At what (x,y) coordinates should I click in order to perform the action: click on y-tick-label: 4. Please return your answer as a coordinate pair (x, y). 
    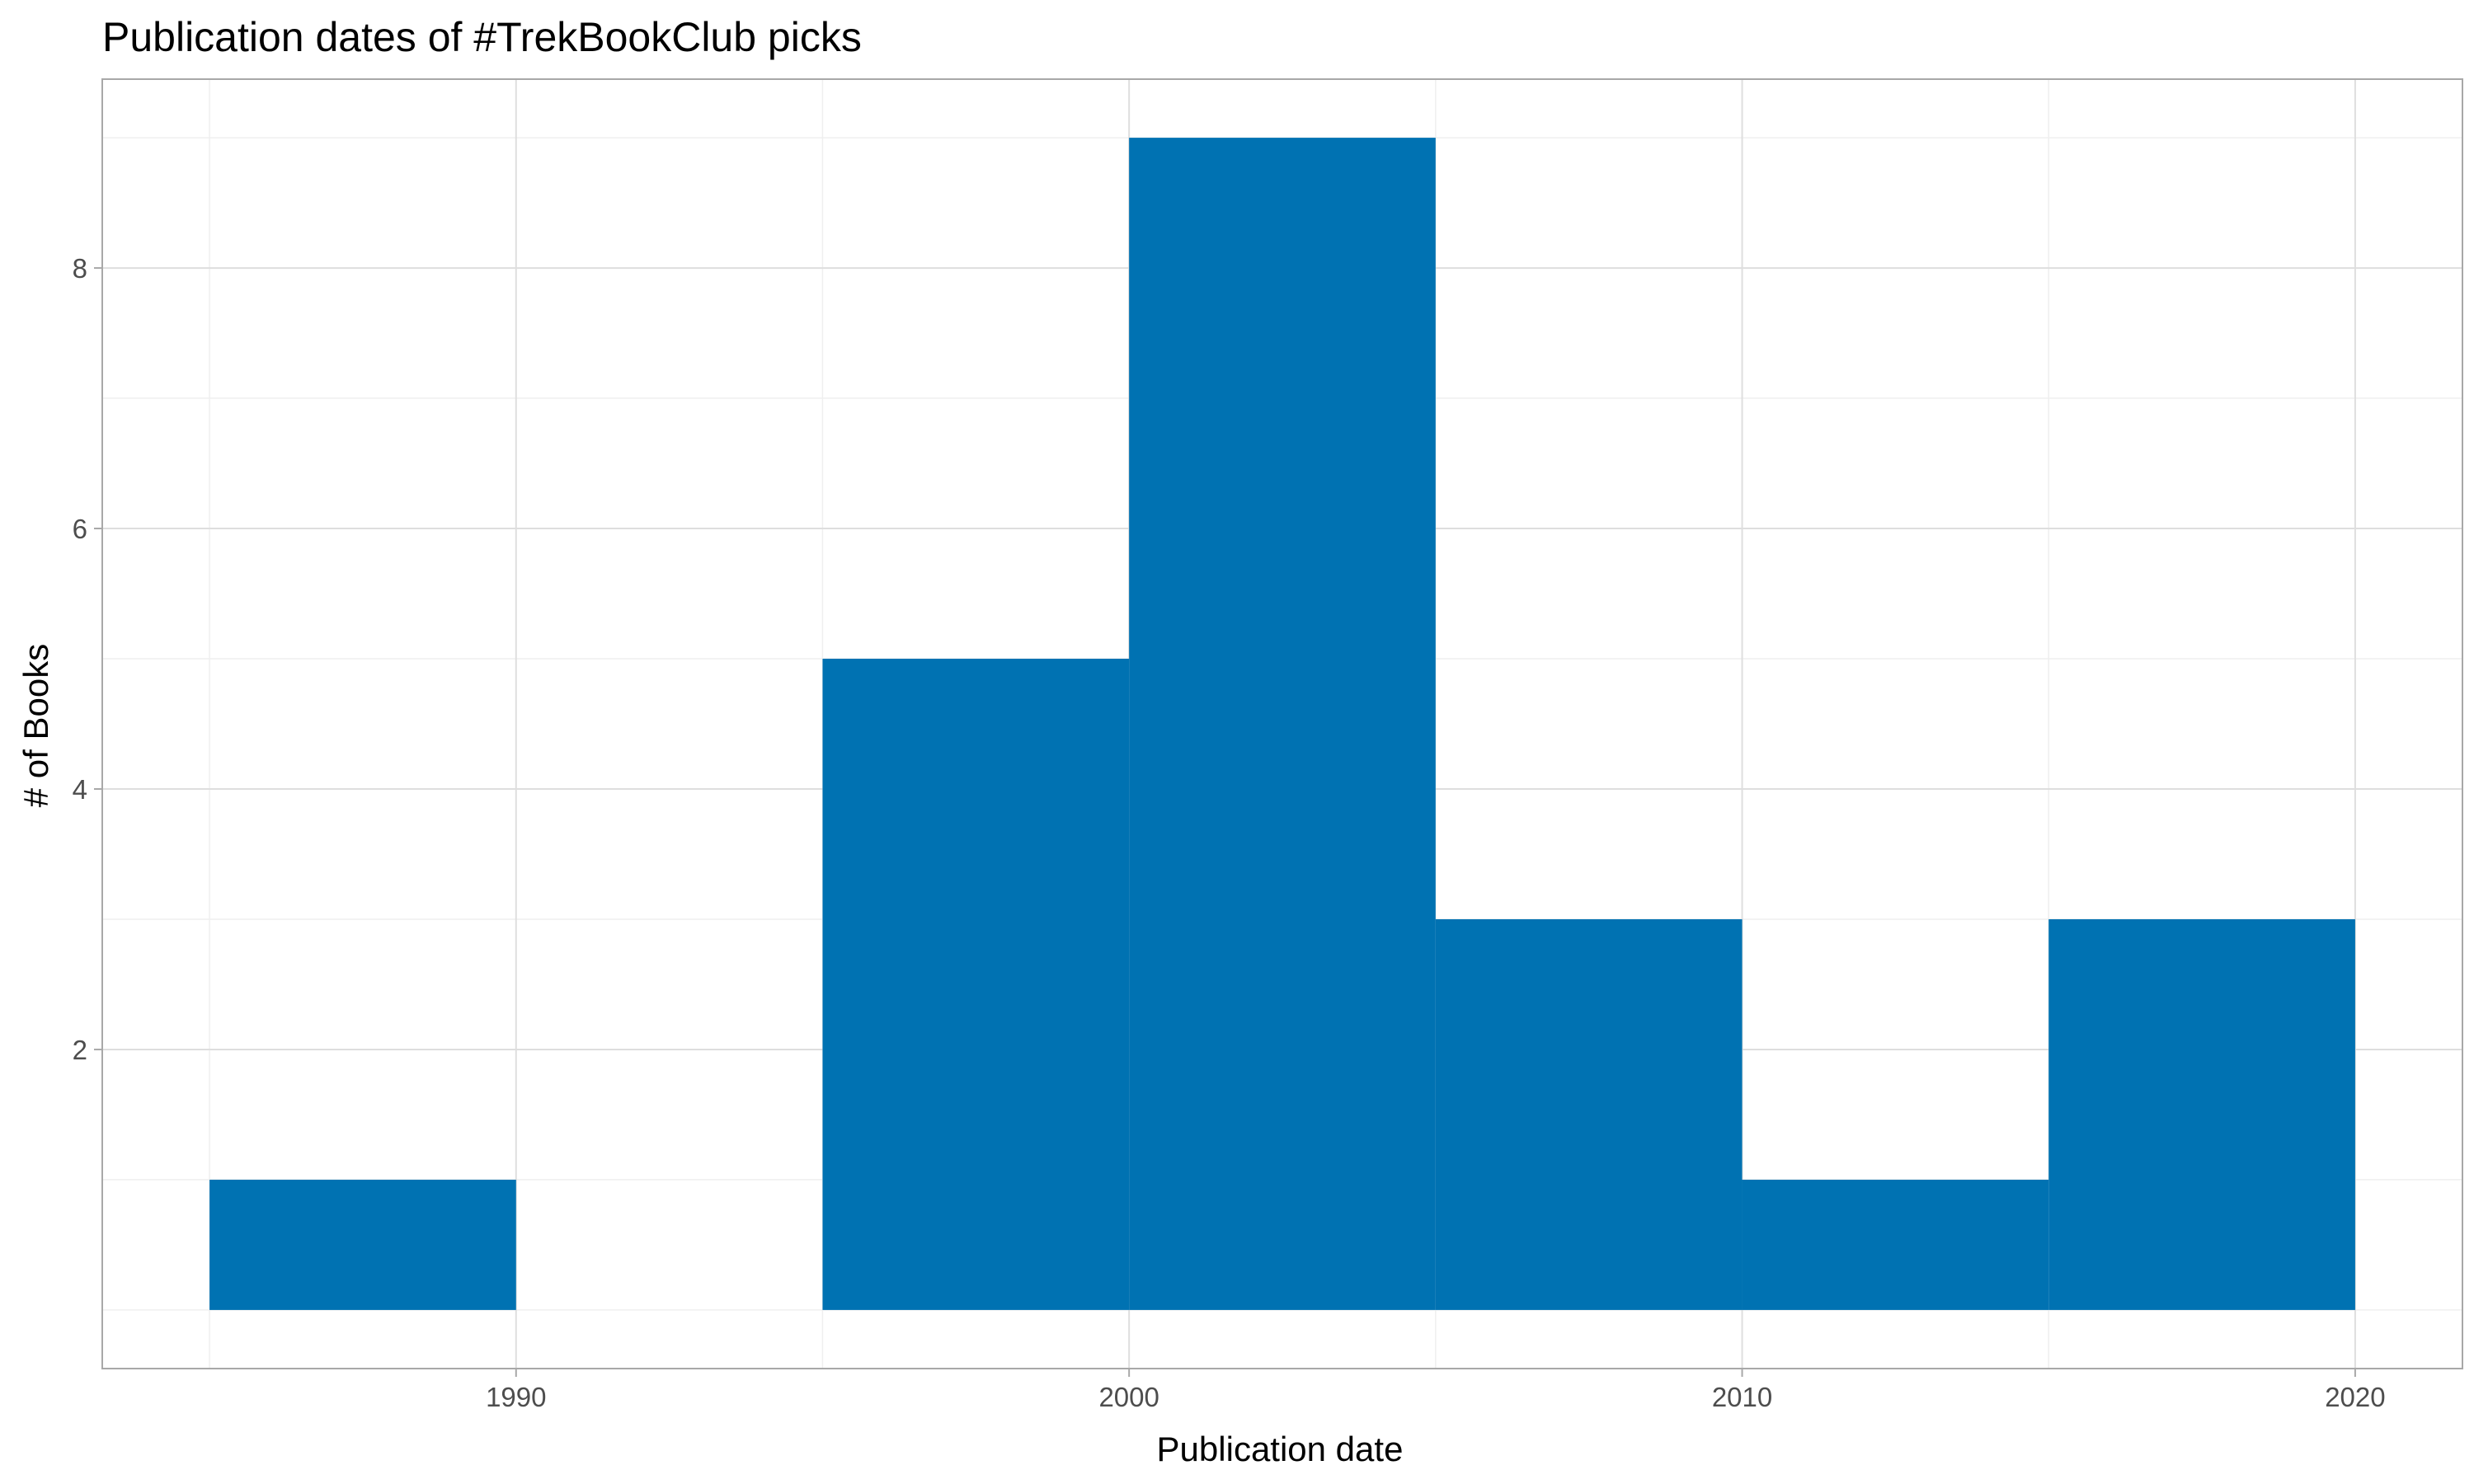
    Looking at the image, I should click on (80, 789).